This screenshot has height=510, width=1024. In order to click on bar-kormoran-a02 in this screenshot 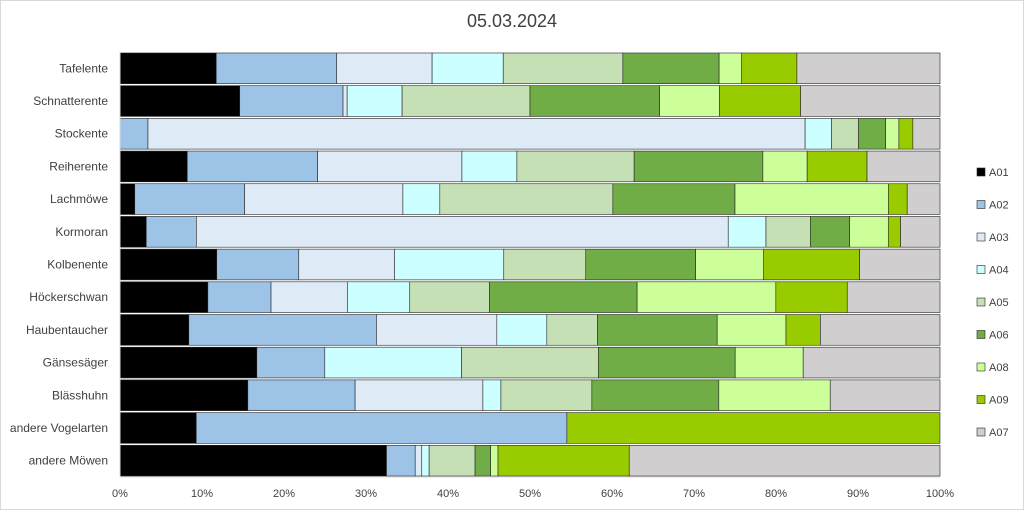, I will do `click(171, 232)`.